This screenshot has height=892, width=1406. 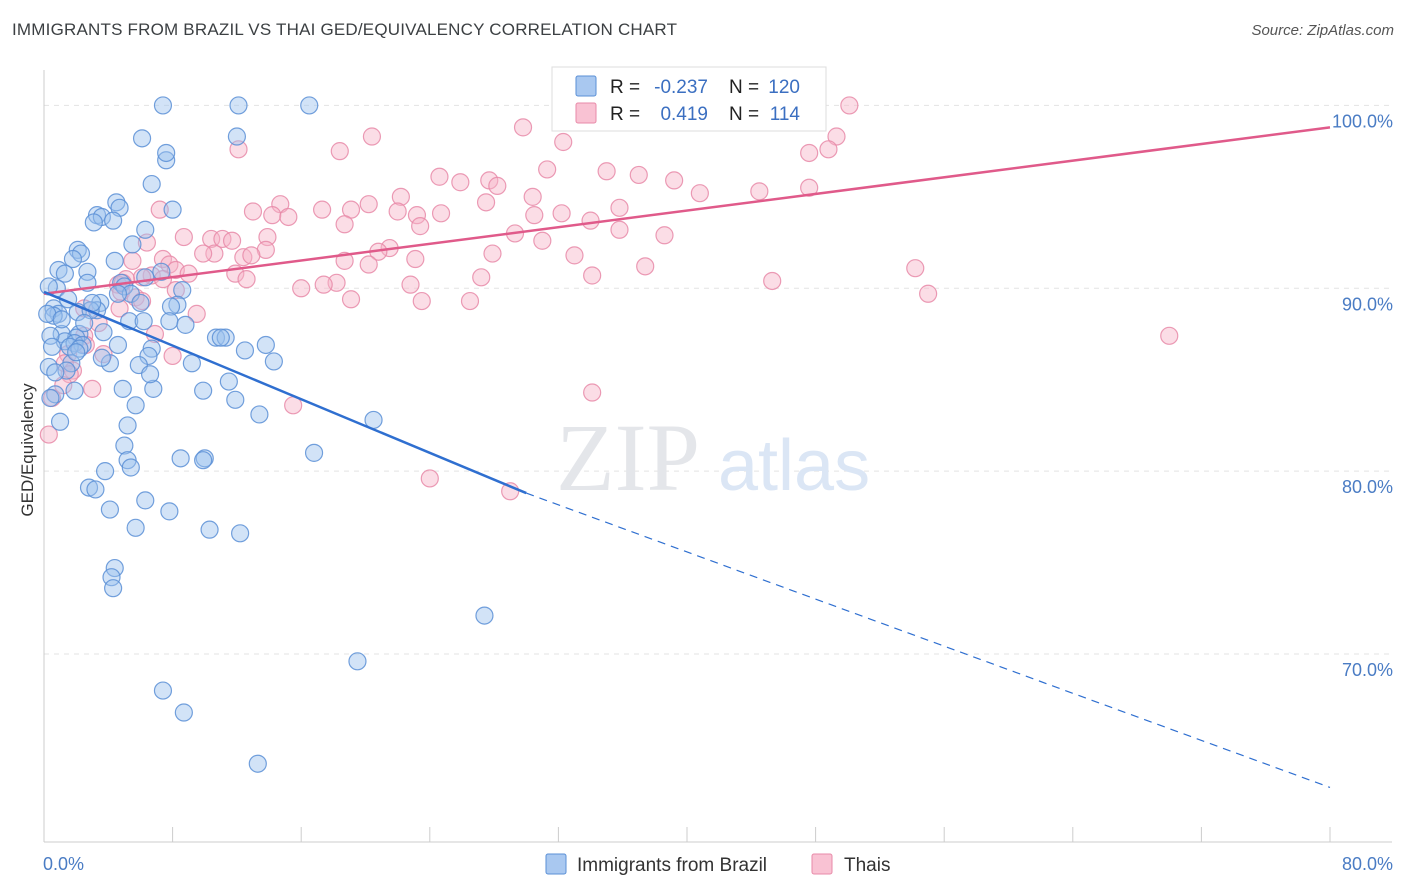 I want to click on y-tick-label: 100.0%, so click(x=1362, y=121).